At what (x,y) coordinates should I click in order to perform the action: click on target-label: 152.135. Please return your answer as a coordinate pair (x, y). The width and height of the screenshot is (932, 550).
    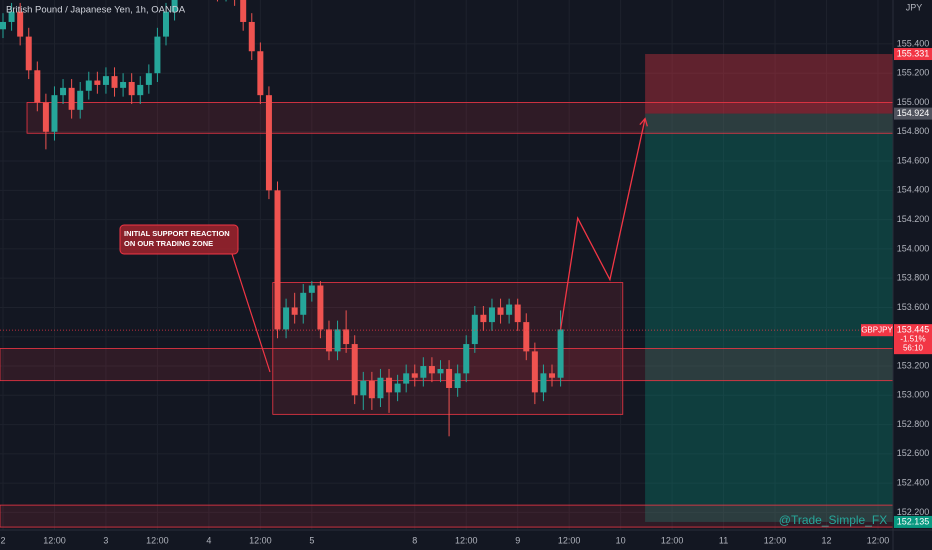
    Looking at the image, I should click on (913, 521).